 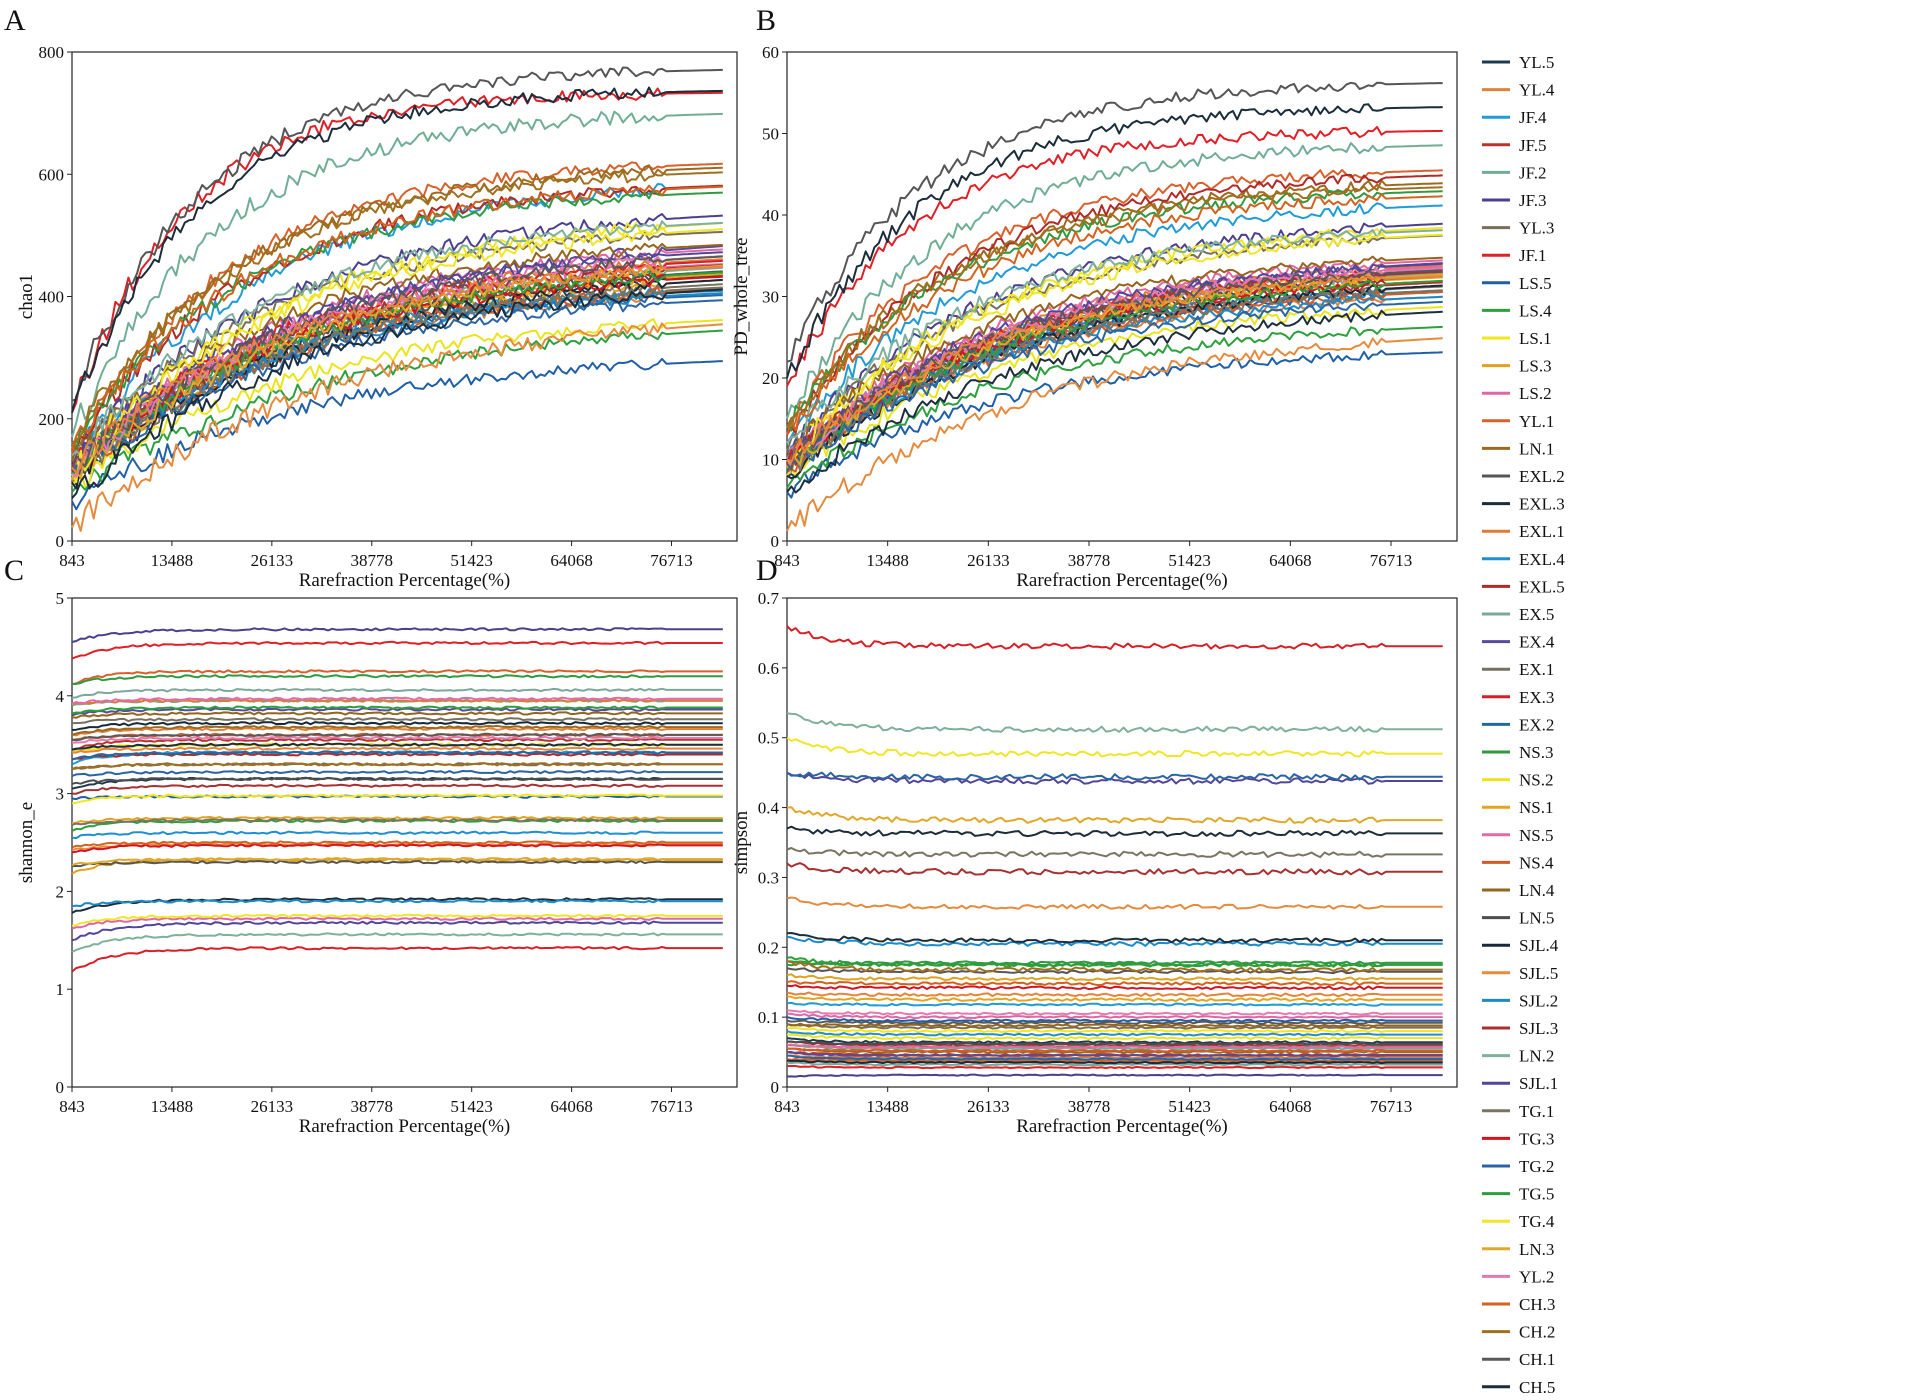 I want to click on legend-label: TG.5, so click(x=1536, y=1194).